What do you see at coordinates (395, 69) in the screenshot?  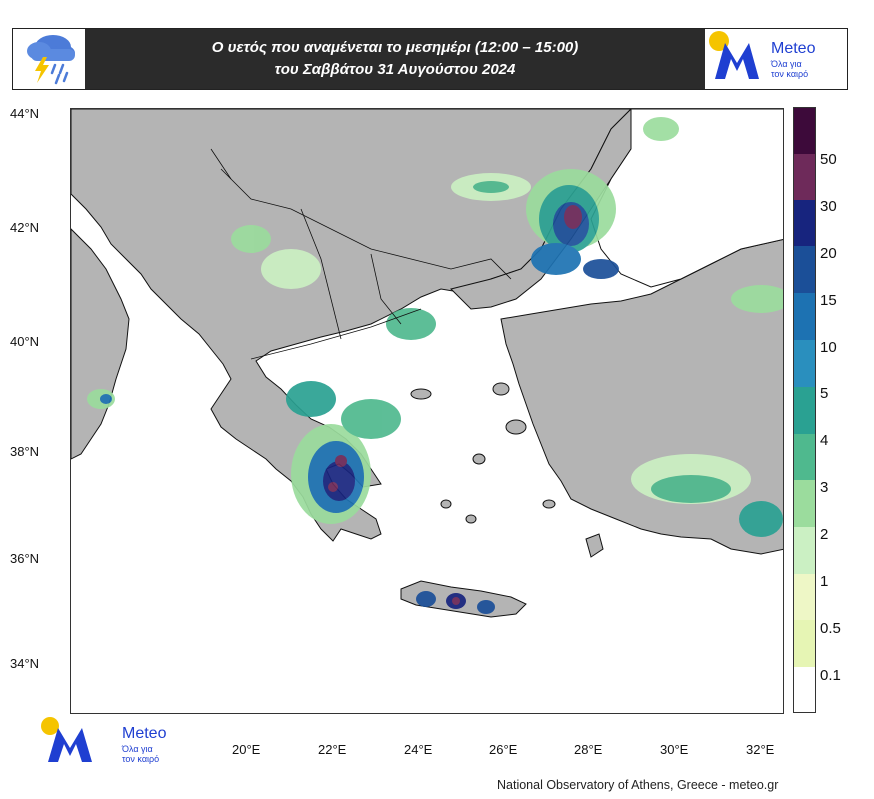 I see `title-line-2: του Σαββάτου 31 Αυγούστου 2024` at bounding box center [395, 69].